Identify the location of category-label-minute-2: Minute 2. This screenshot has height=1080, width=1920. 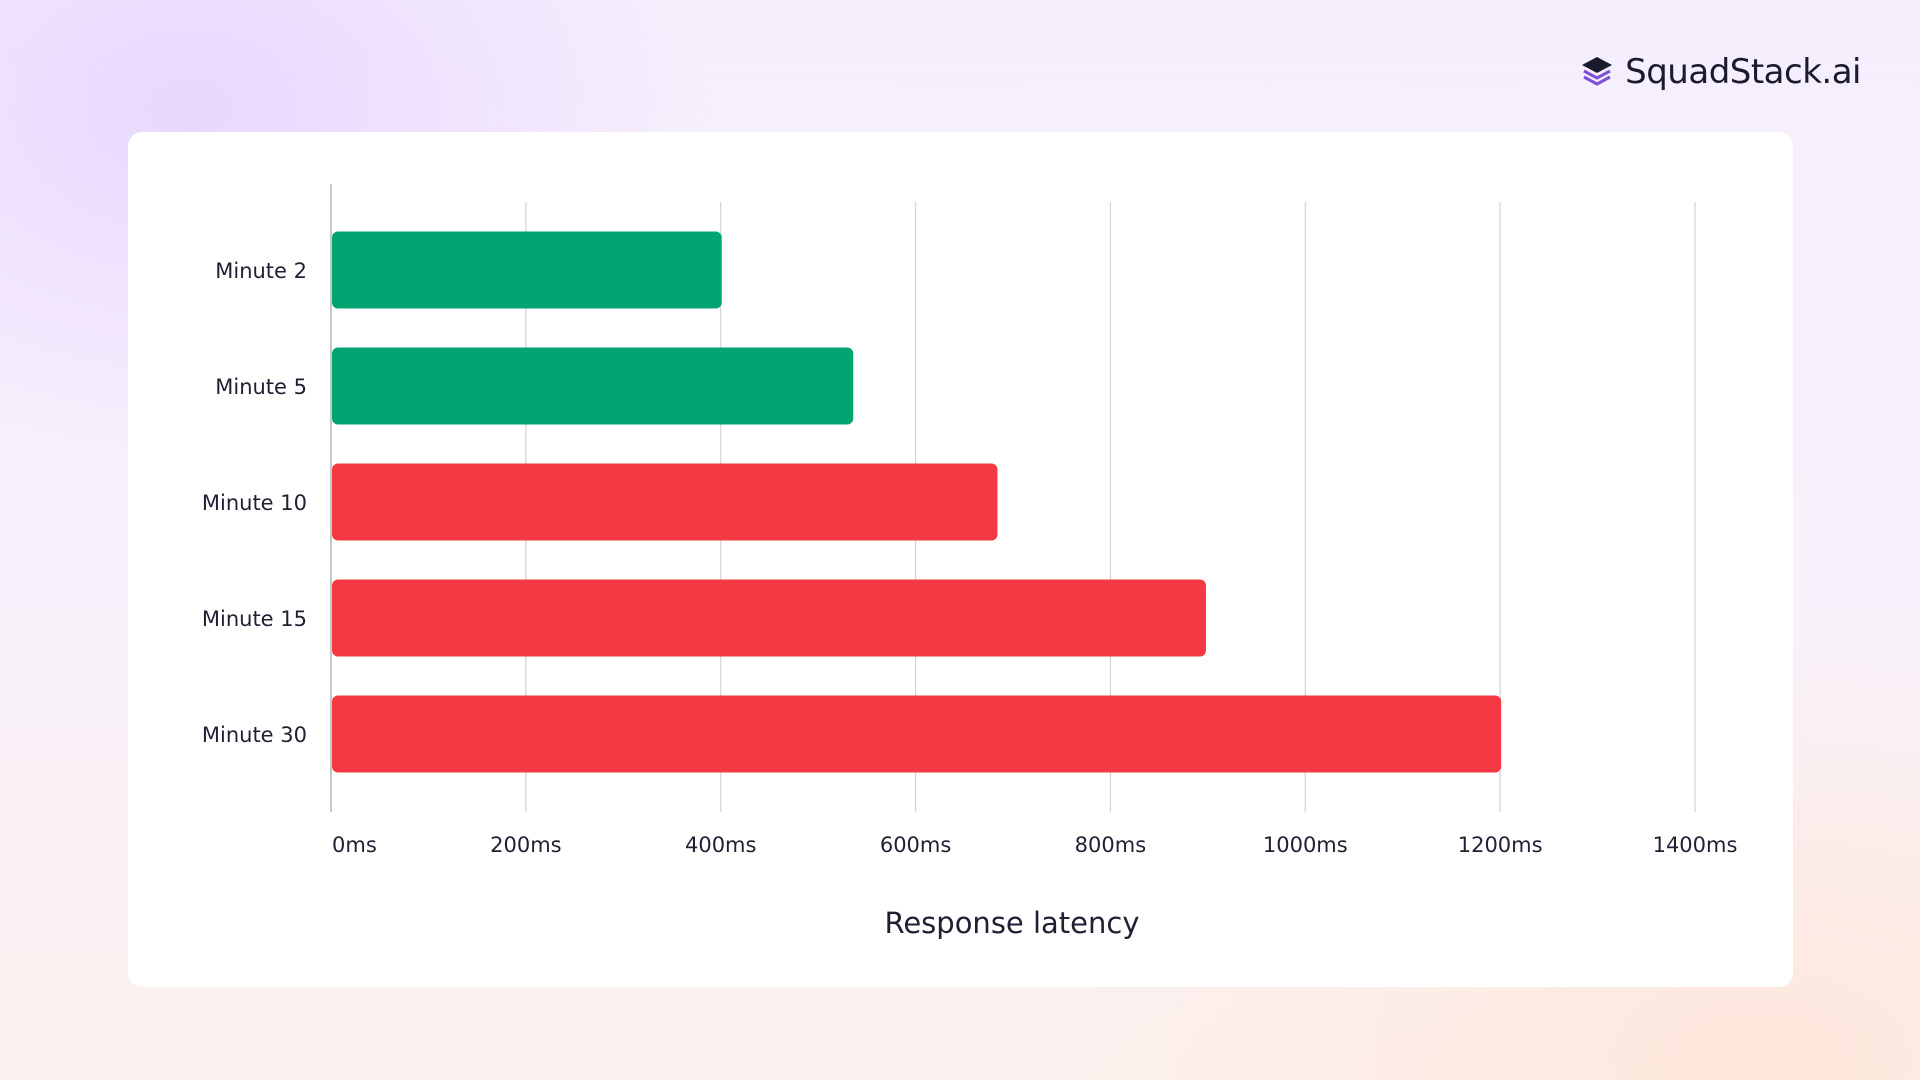
(261, 271).